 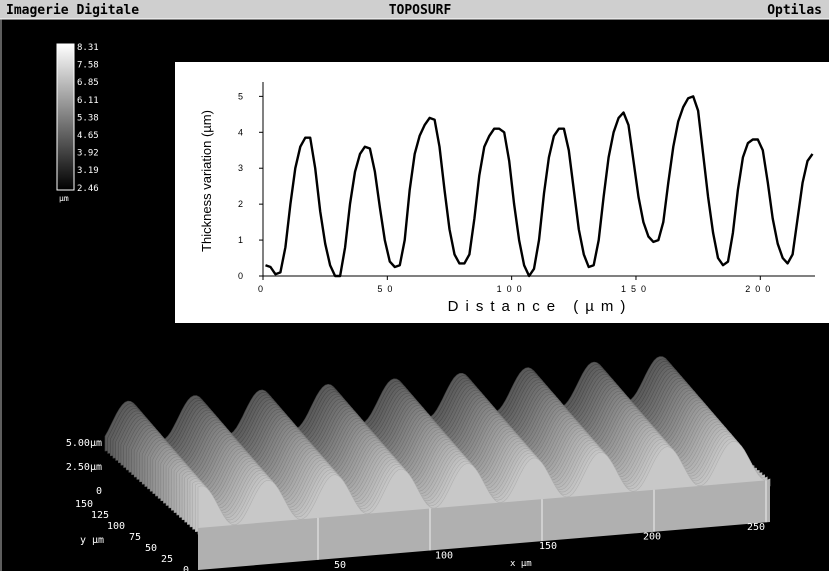 I want to click on y-axis-label: 75, so click(x=135, y=537).